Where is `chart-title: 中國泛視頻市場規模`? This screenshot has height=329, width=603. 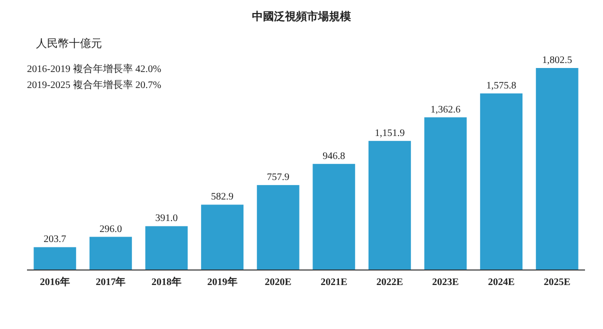
chart-title: 中國泛視頻市場規模 is located at coordinates (302, 16).